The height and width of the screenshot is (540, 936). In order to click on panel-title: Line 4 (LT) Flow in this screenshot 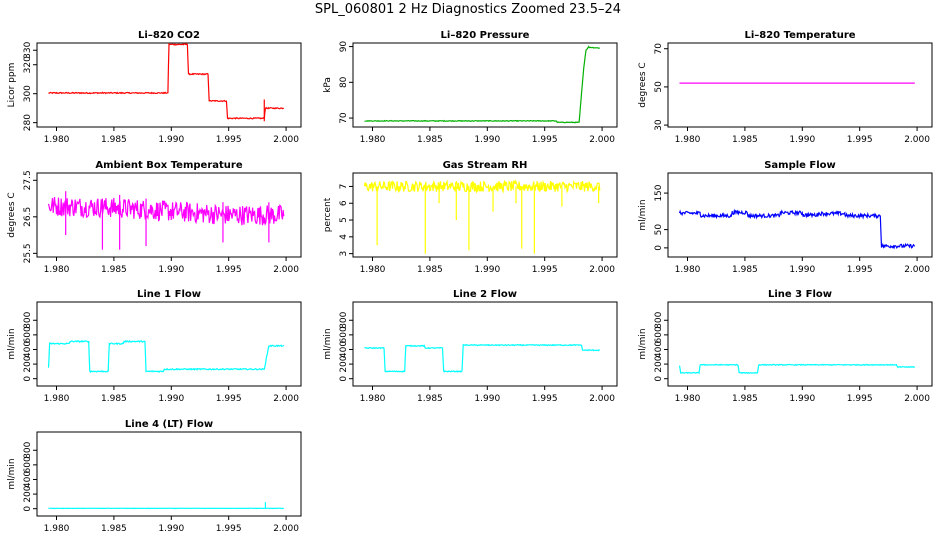, I will do `click(169, 424)`.